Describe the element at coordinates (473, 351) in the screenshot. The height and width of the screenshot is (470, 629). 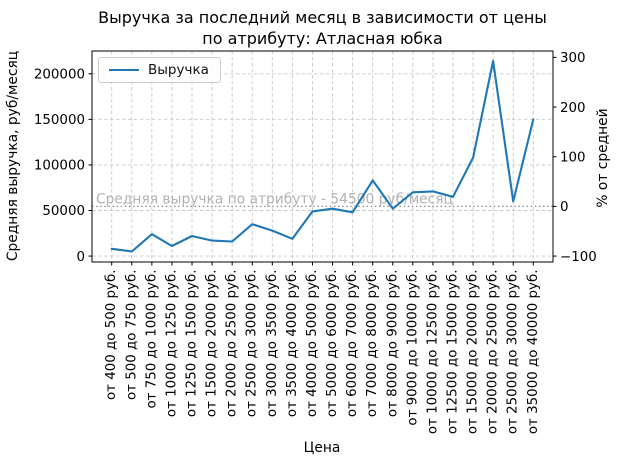
I see `x-tick-label: от 15000 до 20000 руб.` at that location.